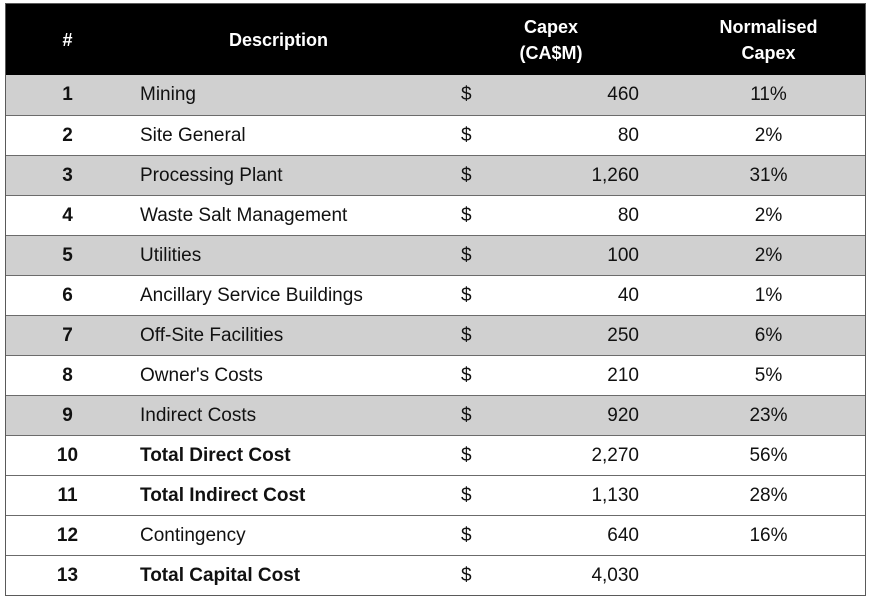 The width and height of the screenshot is (875, 603). I want to click on row-description: Indirect Costs, so click(198, 415).